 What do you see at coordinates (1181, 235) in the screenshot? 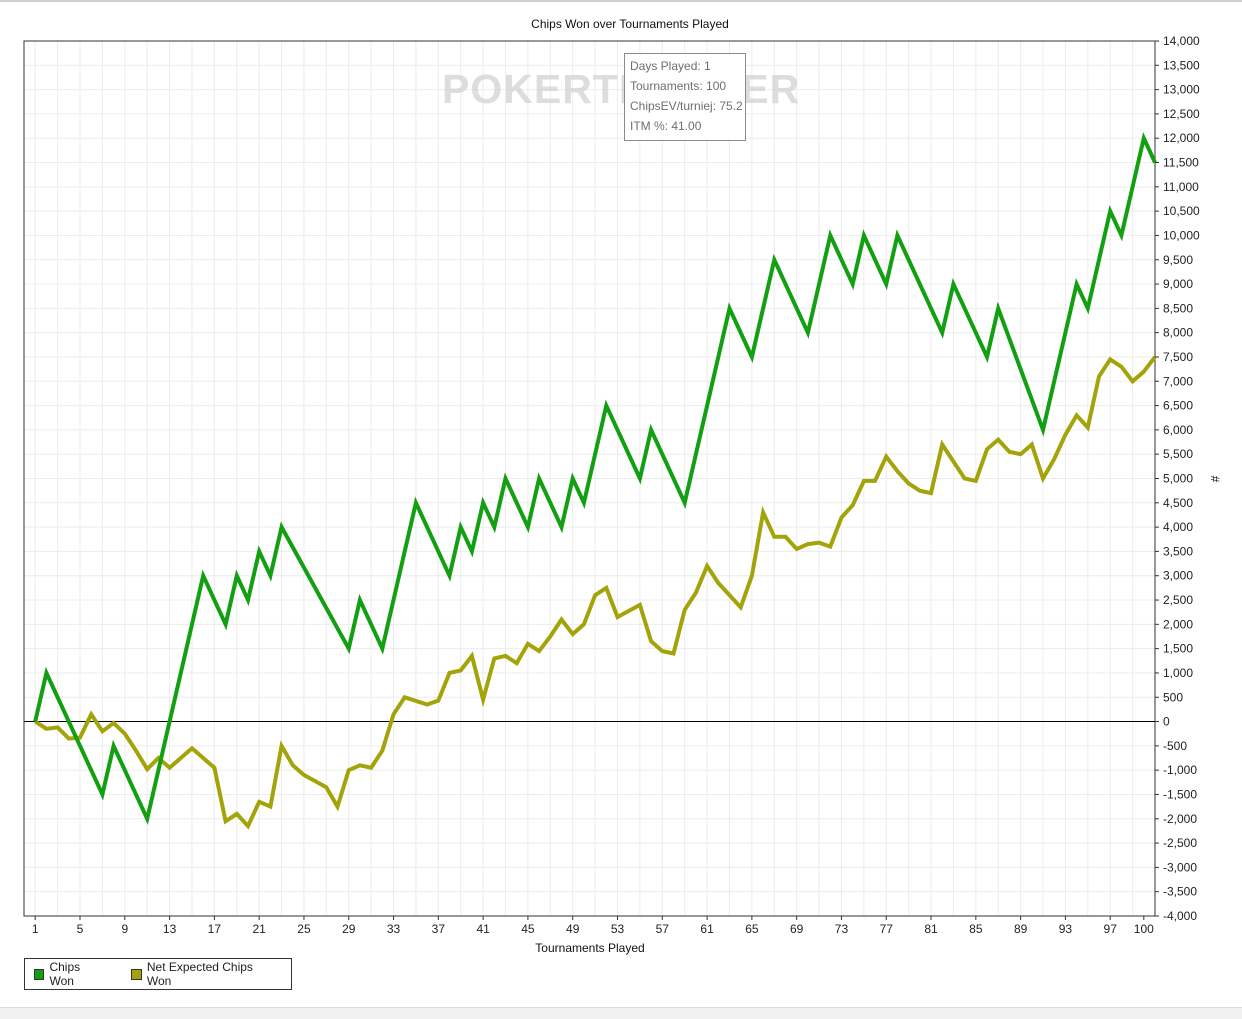
I see `y-tick-label: 10,000` at bounding box center [1181, 235].